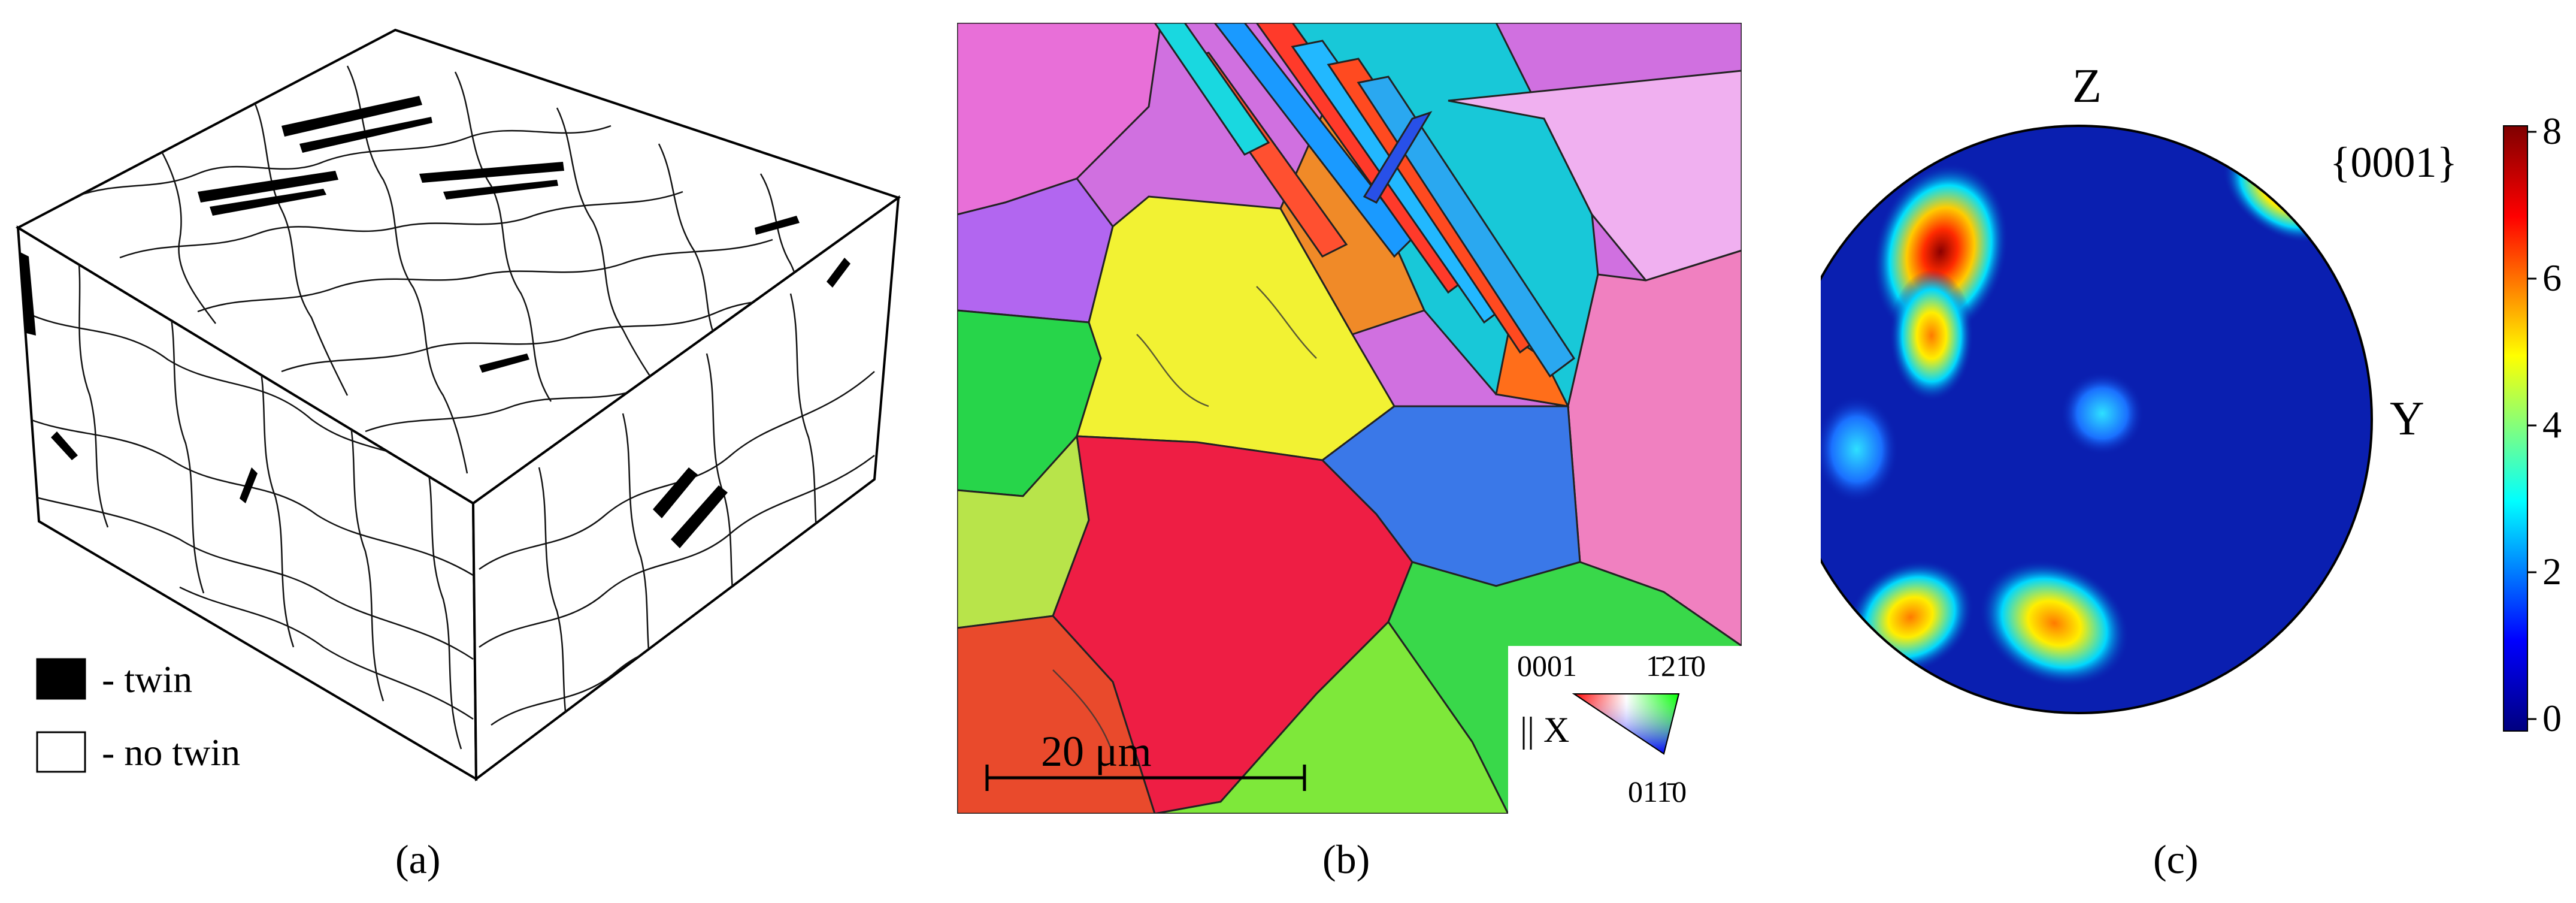 The width and height of the screenshot is (2576, 903). I want to click on scale-bar: 20 μm, so click(1145, 759).